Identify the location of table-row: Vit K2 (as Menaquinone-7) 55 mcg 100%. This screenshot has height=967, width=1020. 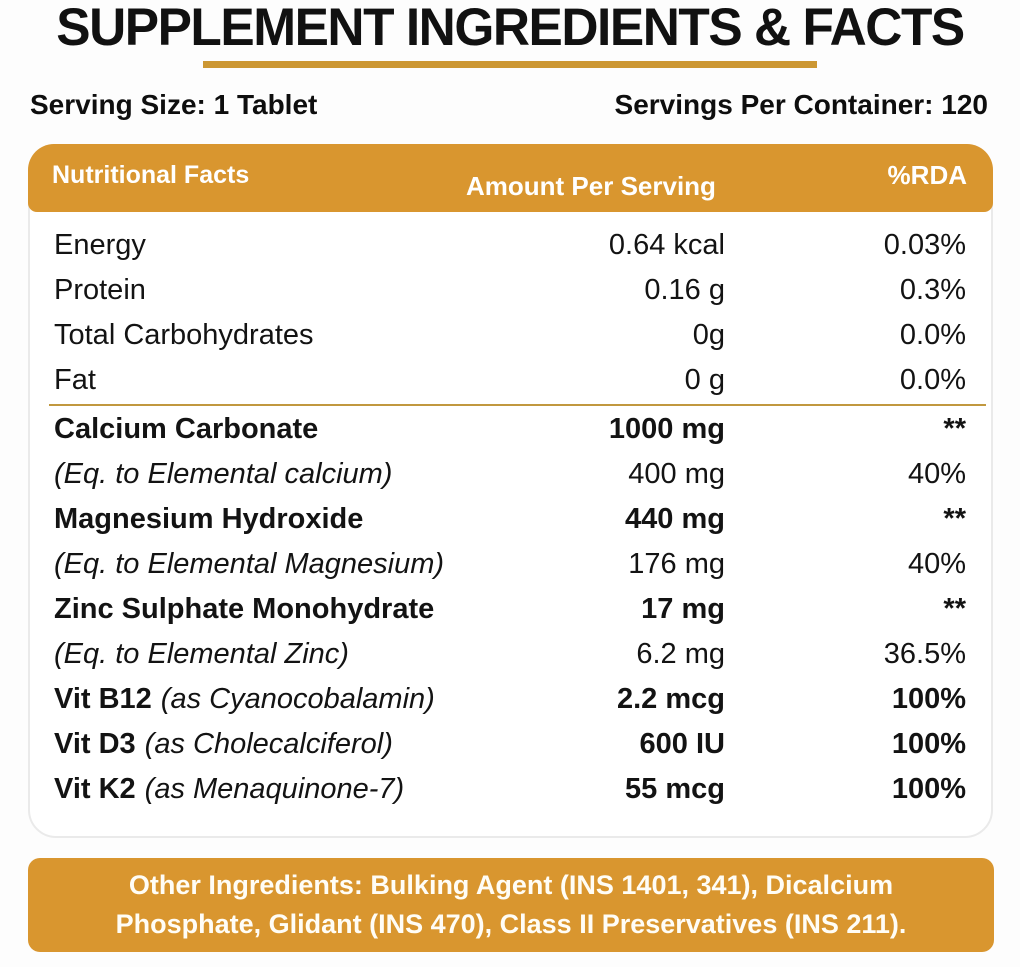
(510, 789).